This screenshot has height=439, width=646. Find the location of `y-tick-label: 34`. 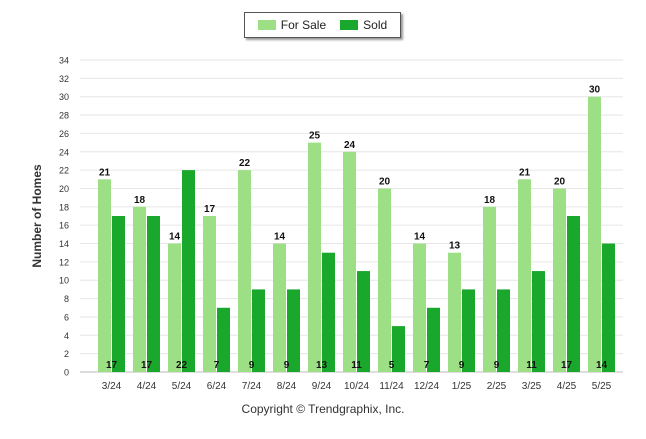

y-tick-label: 34 is located at coordinates (64, 61).